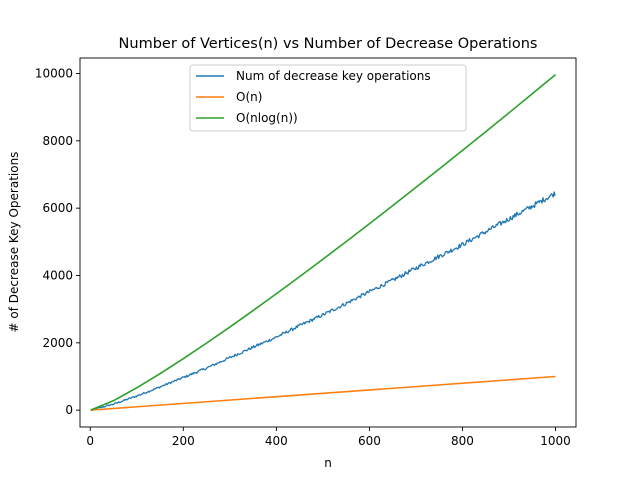  Describe the element at coordinates (57, 275) in the screenshot. I see `y-tick-label: 4000` at that location.